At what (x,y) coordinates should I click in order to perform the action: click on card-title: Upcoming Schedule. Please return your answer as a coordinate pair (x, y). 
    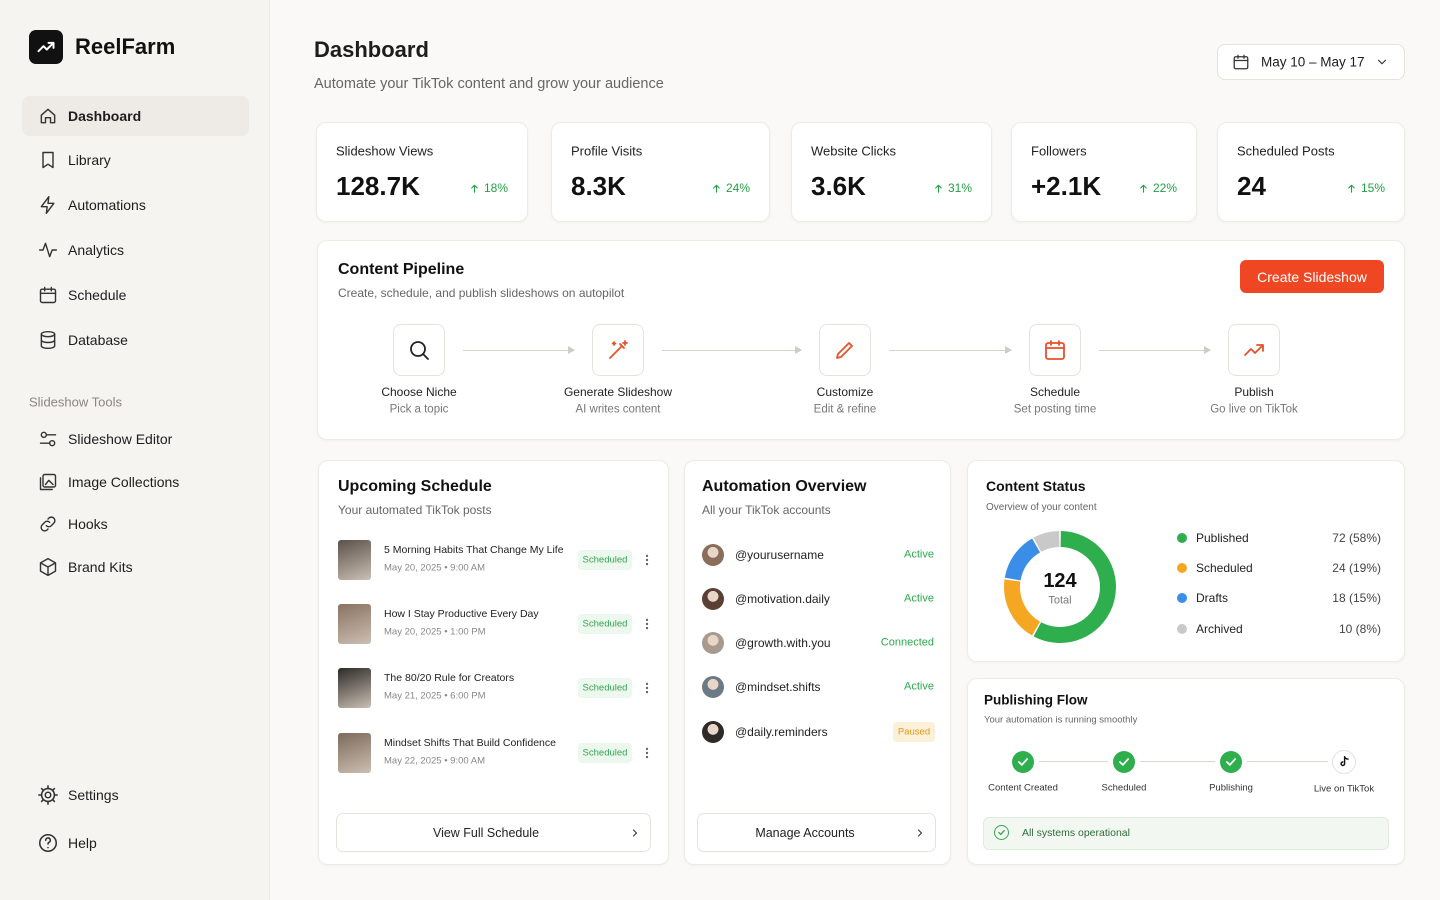
    Looking at the image, I should click on (415, 486).